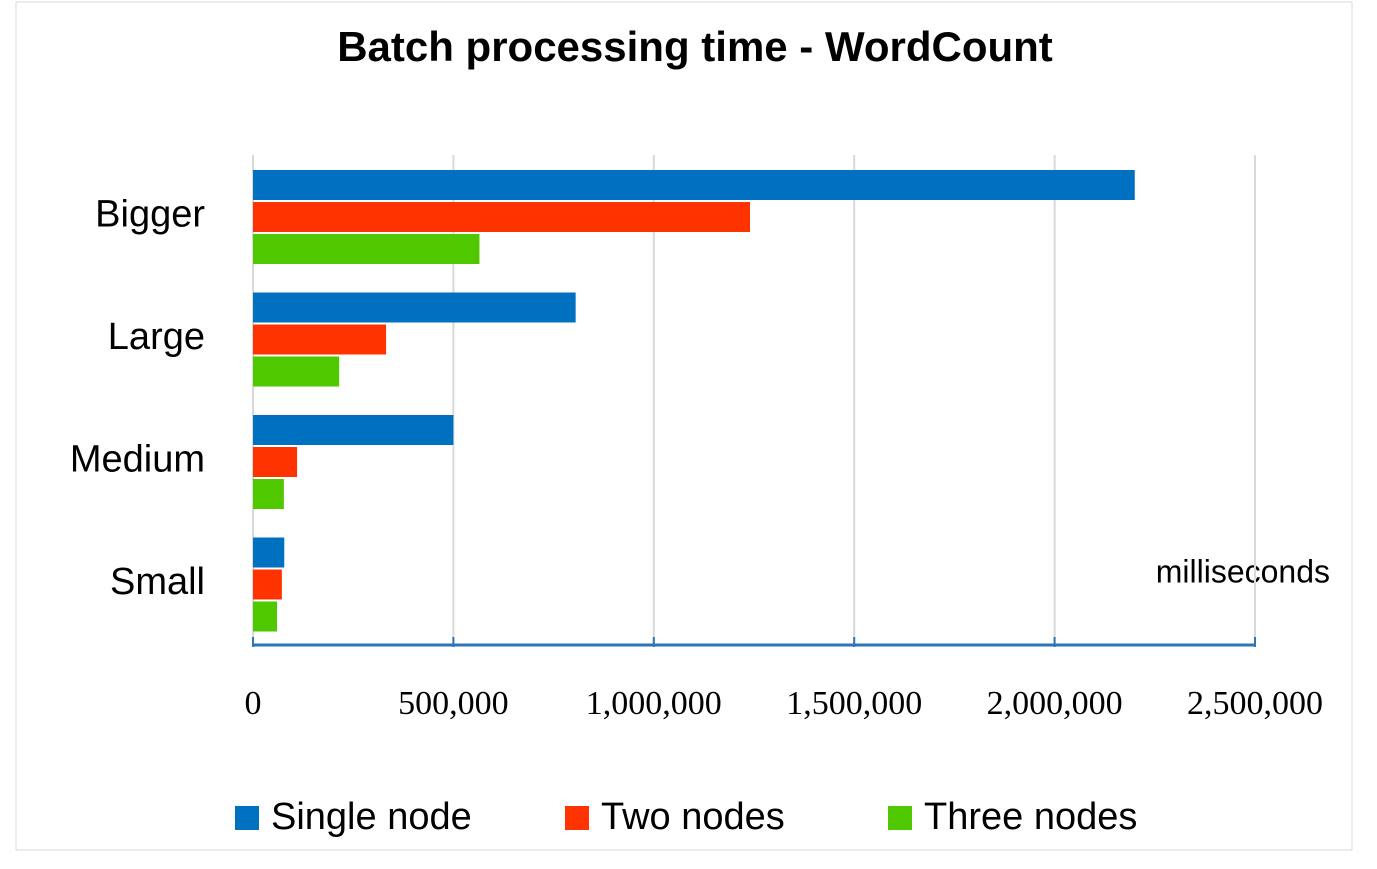 The width and height of the screenshot is (1377, 869). I want to click on y-tick-label: Small, so click(157, 582).